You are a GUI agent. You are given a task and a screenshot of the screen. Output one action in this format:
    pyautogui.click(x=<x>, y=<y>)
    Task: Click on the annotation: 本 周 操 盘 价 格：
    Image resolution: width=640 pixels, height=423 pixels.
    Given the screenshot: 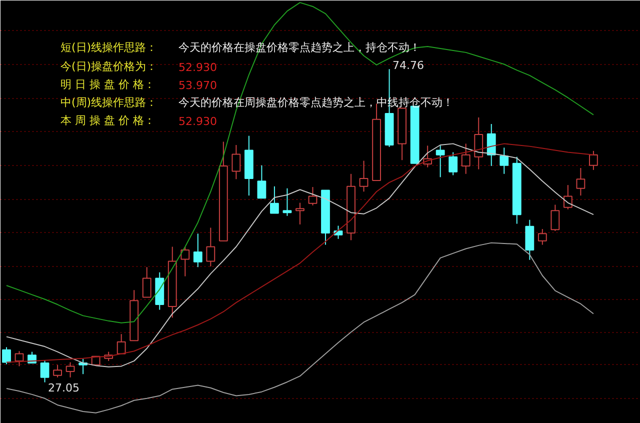 What is the action you would take?
    pyautogui.click(x=107, y=120)
    